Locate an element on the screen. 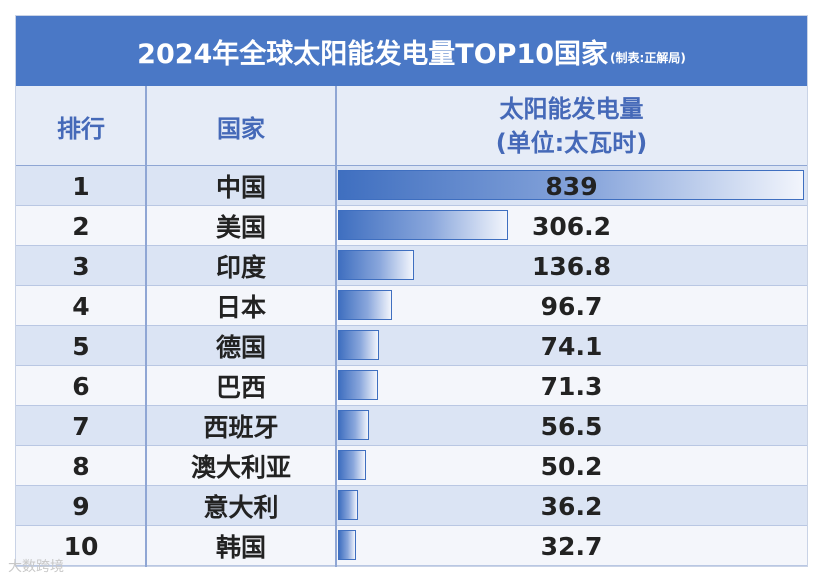  table-row: 6 巴西 71.3 is located at coordinates (411, 386).